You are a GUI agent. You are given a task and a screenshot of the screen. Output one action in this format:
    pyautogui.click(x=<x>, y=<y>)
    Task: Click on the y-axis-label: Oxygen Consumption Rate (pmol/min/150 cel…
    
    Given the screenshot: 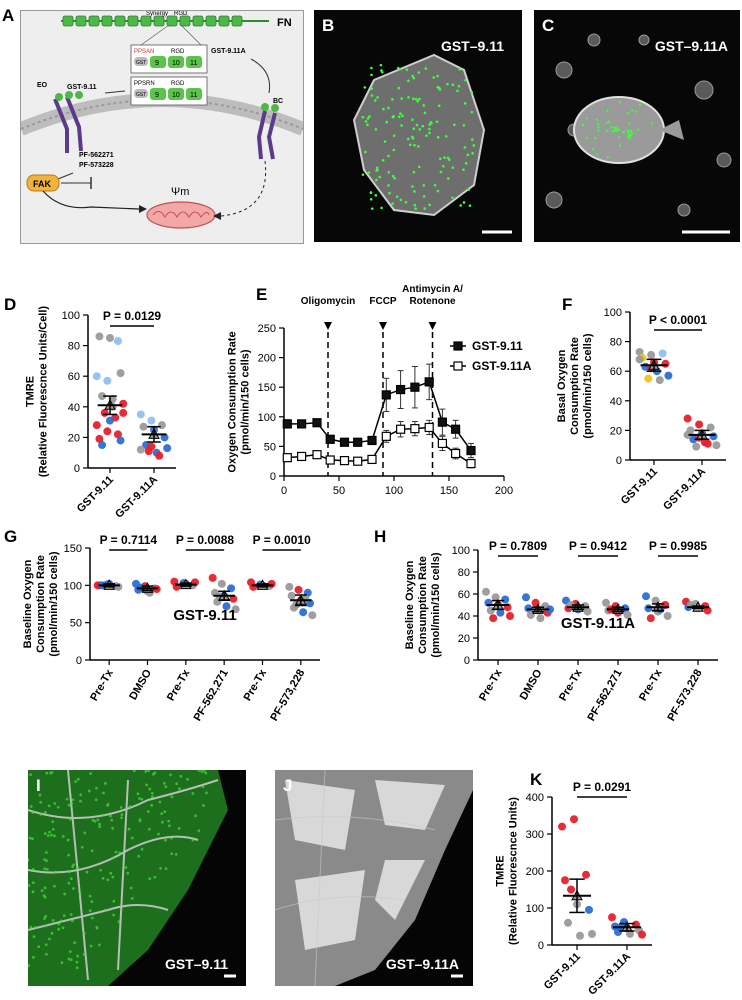 What is the action you would take?
    pyautogui.click(x=239, y=401)
    